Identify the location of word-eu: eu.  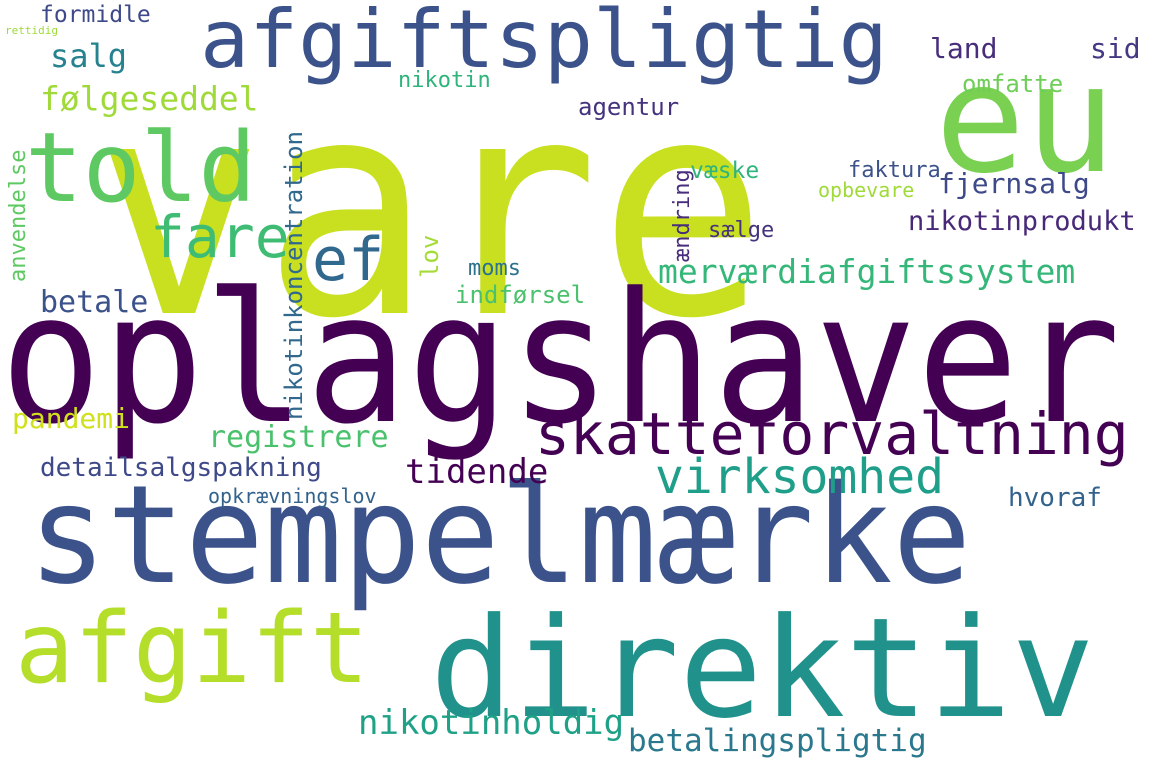
(1025, 120).